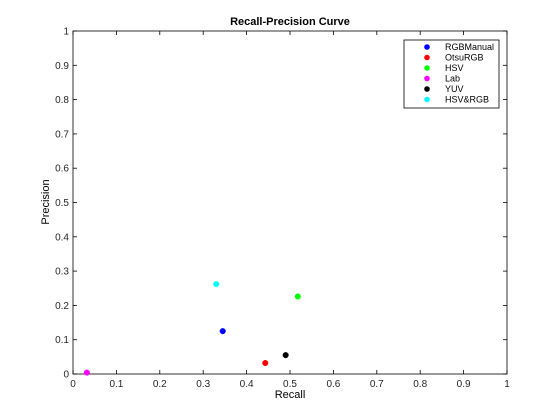 The width and height of the screenshot is (560, 420). I want to click on data-point-yuv, so click(285, 355).